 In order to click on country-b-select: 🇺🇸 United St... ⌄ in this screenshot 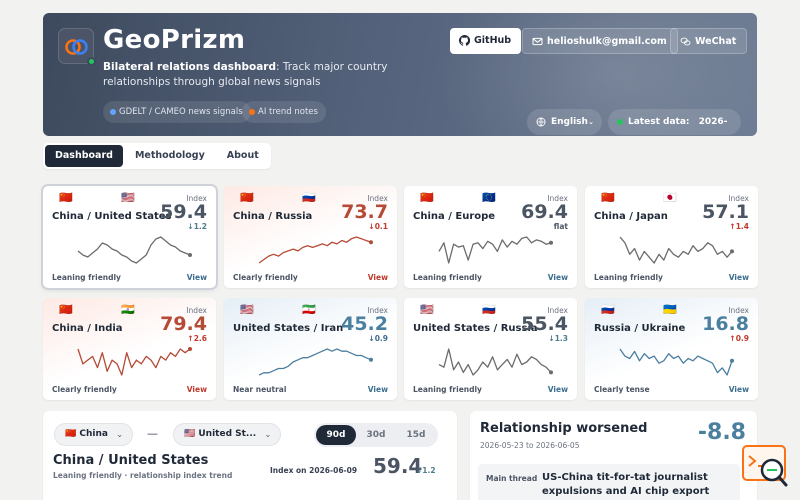, I will do `click(227, 434)`.